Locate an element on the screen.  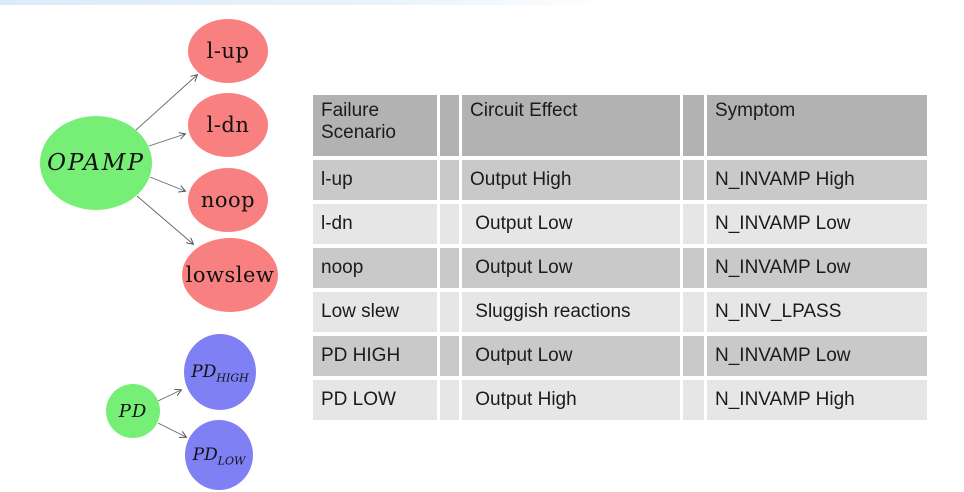
table-row: PD HIGH Output Low N_INVAMP Low is located at coordinates (620, 356).